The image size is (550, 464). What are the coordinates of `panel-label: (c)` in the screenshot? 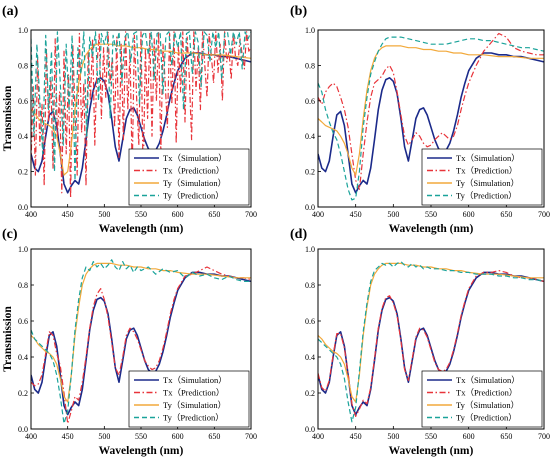 It's located at (10, 234).